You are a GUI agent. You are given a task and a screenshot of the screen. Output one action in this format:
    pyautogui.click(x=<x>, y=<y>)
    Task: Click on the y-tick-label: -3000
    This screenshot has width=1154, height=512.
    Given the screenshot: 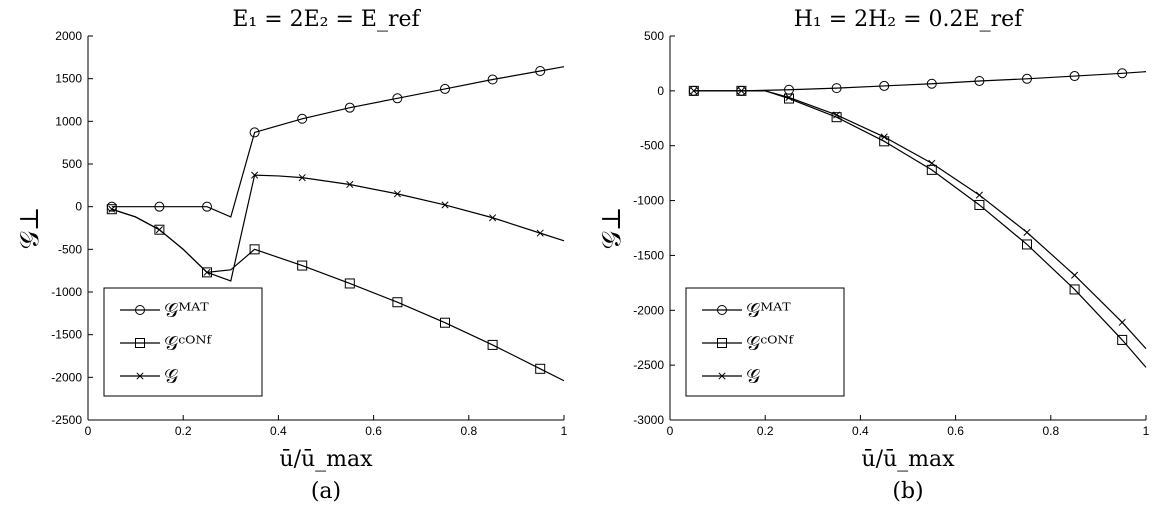 What is the action you would take?
    pyautogui.click(x=648, y=420)
    